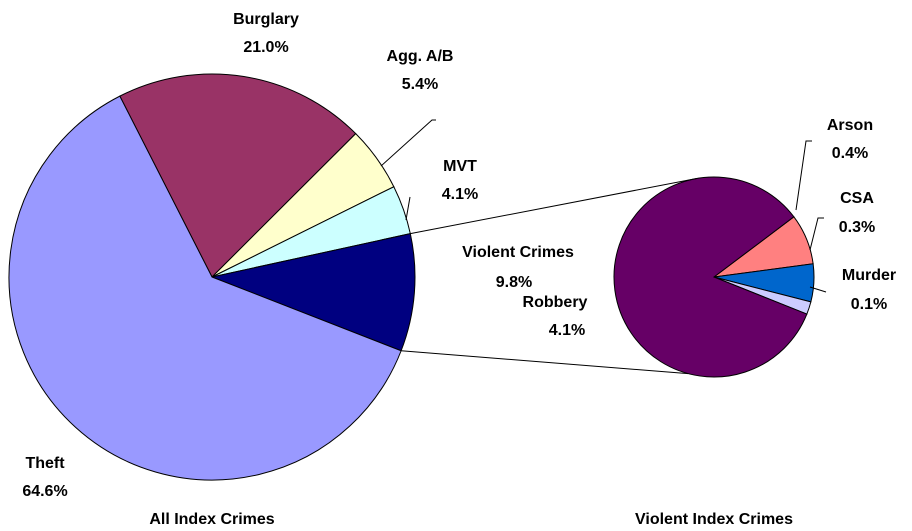  Describe the element at coordinates (555, 302) in the screenshot. I see `slice-label: Robbery` at that location.